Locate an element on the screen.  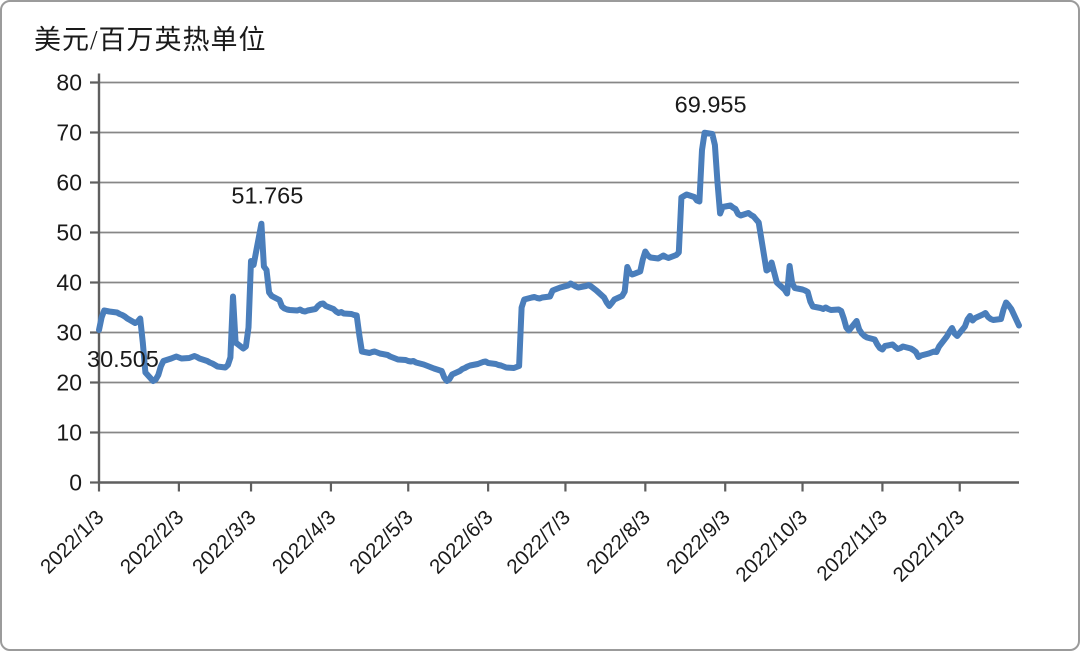
y-tick-label: 80 is located at coordinates (69, 83).